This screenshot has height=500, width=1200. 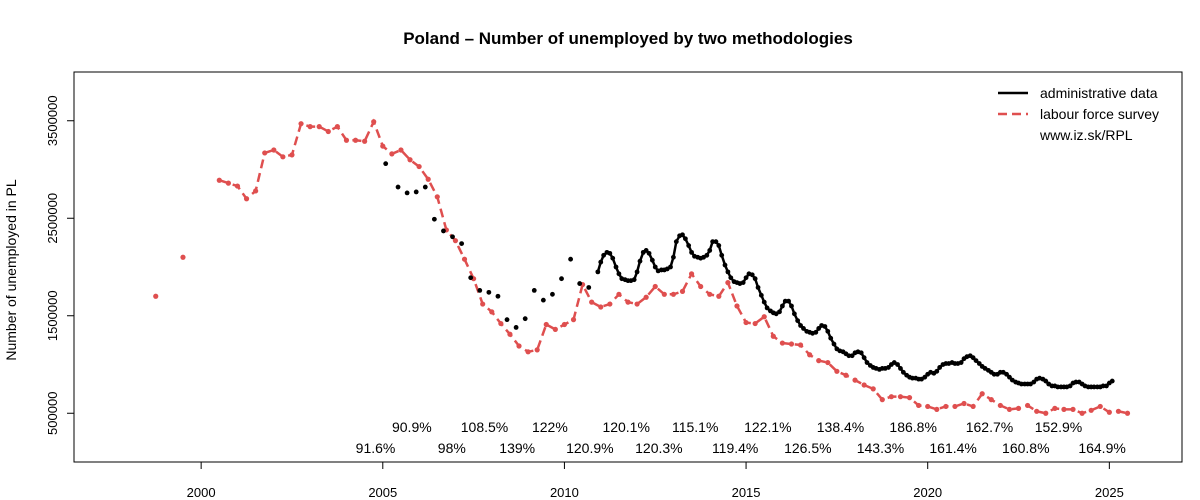 I want to click on ratio-label-top: 108.5%, so click(x=484, y=427).